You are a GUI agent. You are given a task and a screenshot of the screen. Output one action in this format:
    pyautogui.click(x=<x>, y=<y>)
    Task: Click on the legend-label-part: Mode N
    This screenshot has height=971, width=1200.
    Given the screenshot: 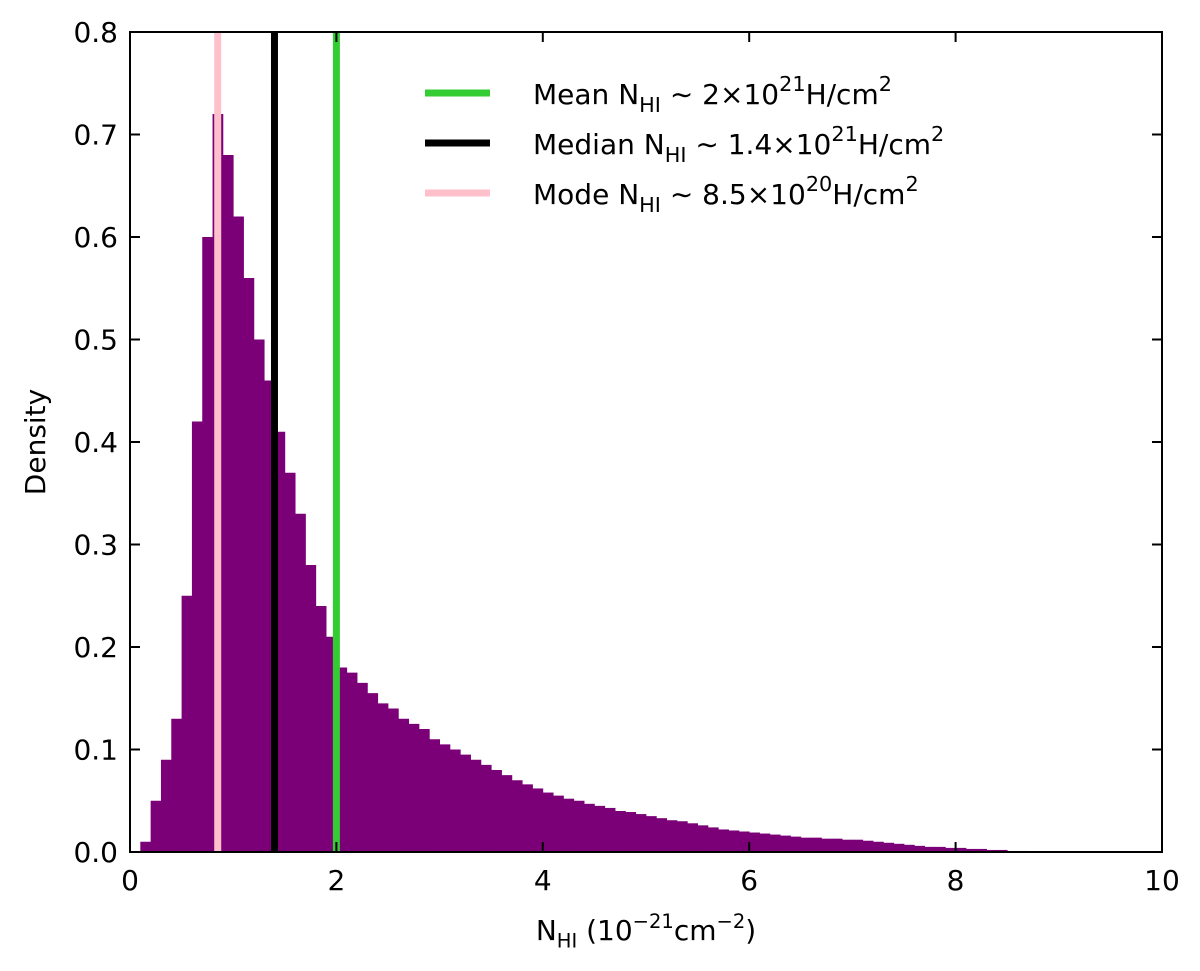 What is the action you would take?
    pyautogui.click(x=586, y=194)
    